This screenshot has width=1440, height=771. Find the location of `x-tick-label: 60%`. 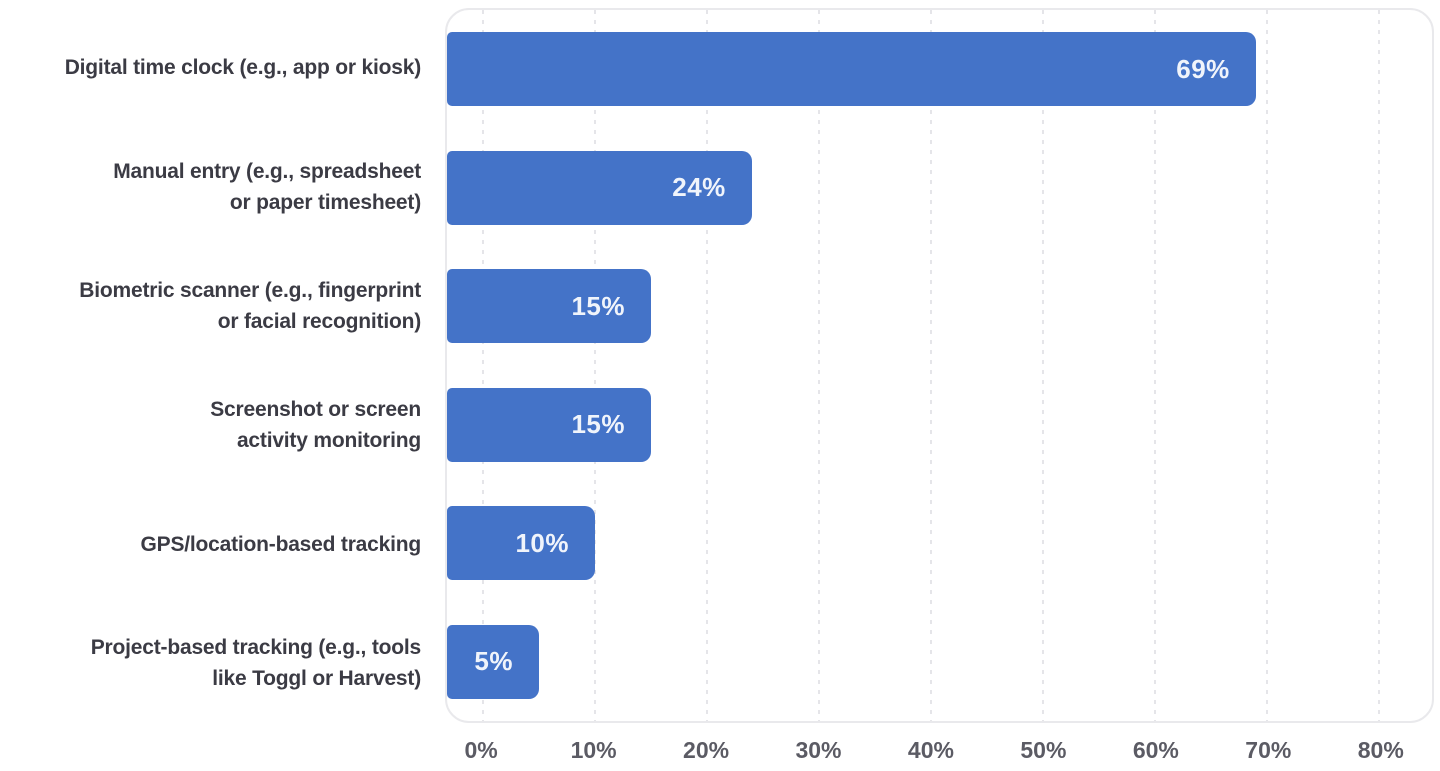

x-tick-label: 60% is located at coordinates (1155, 750).